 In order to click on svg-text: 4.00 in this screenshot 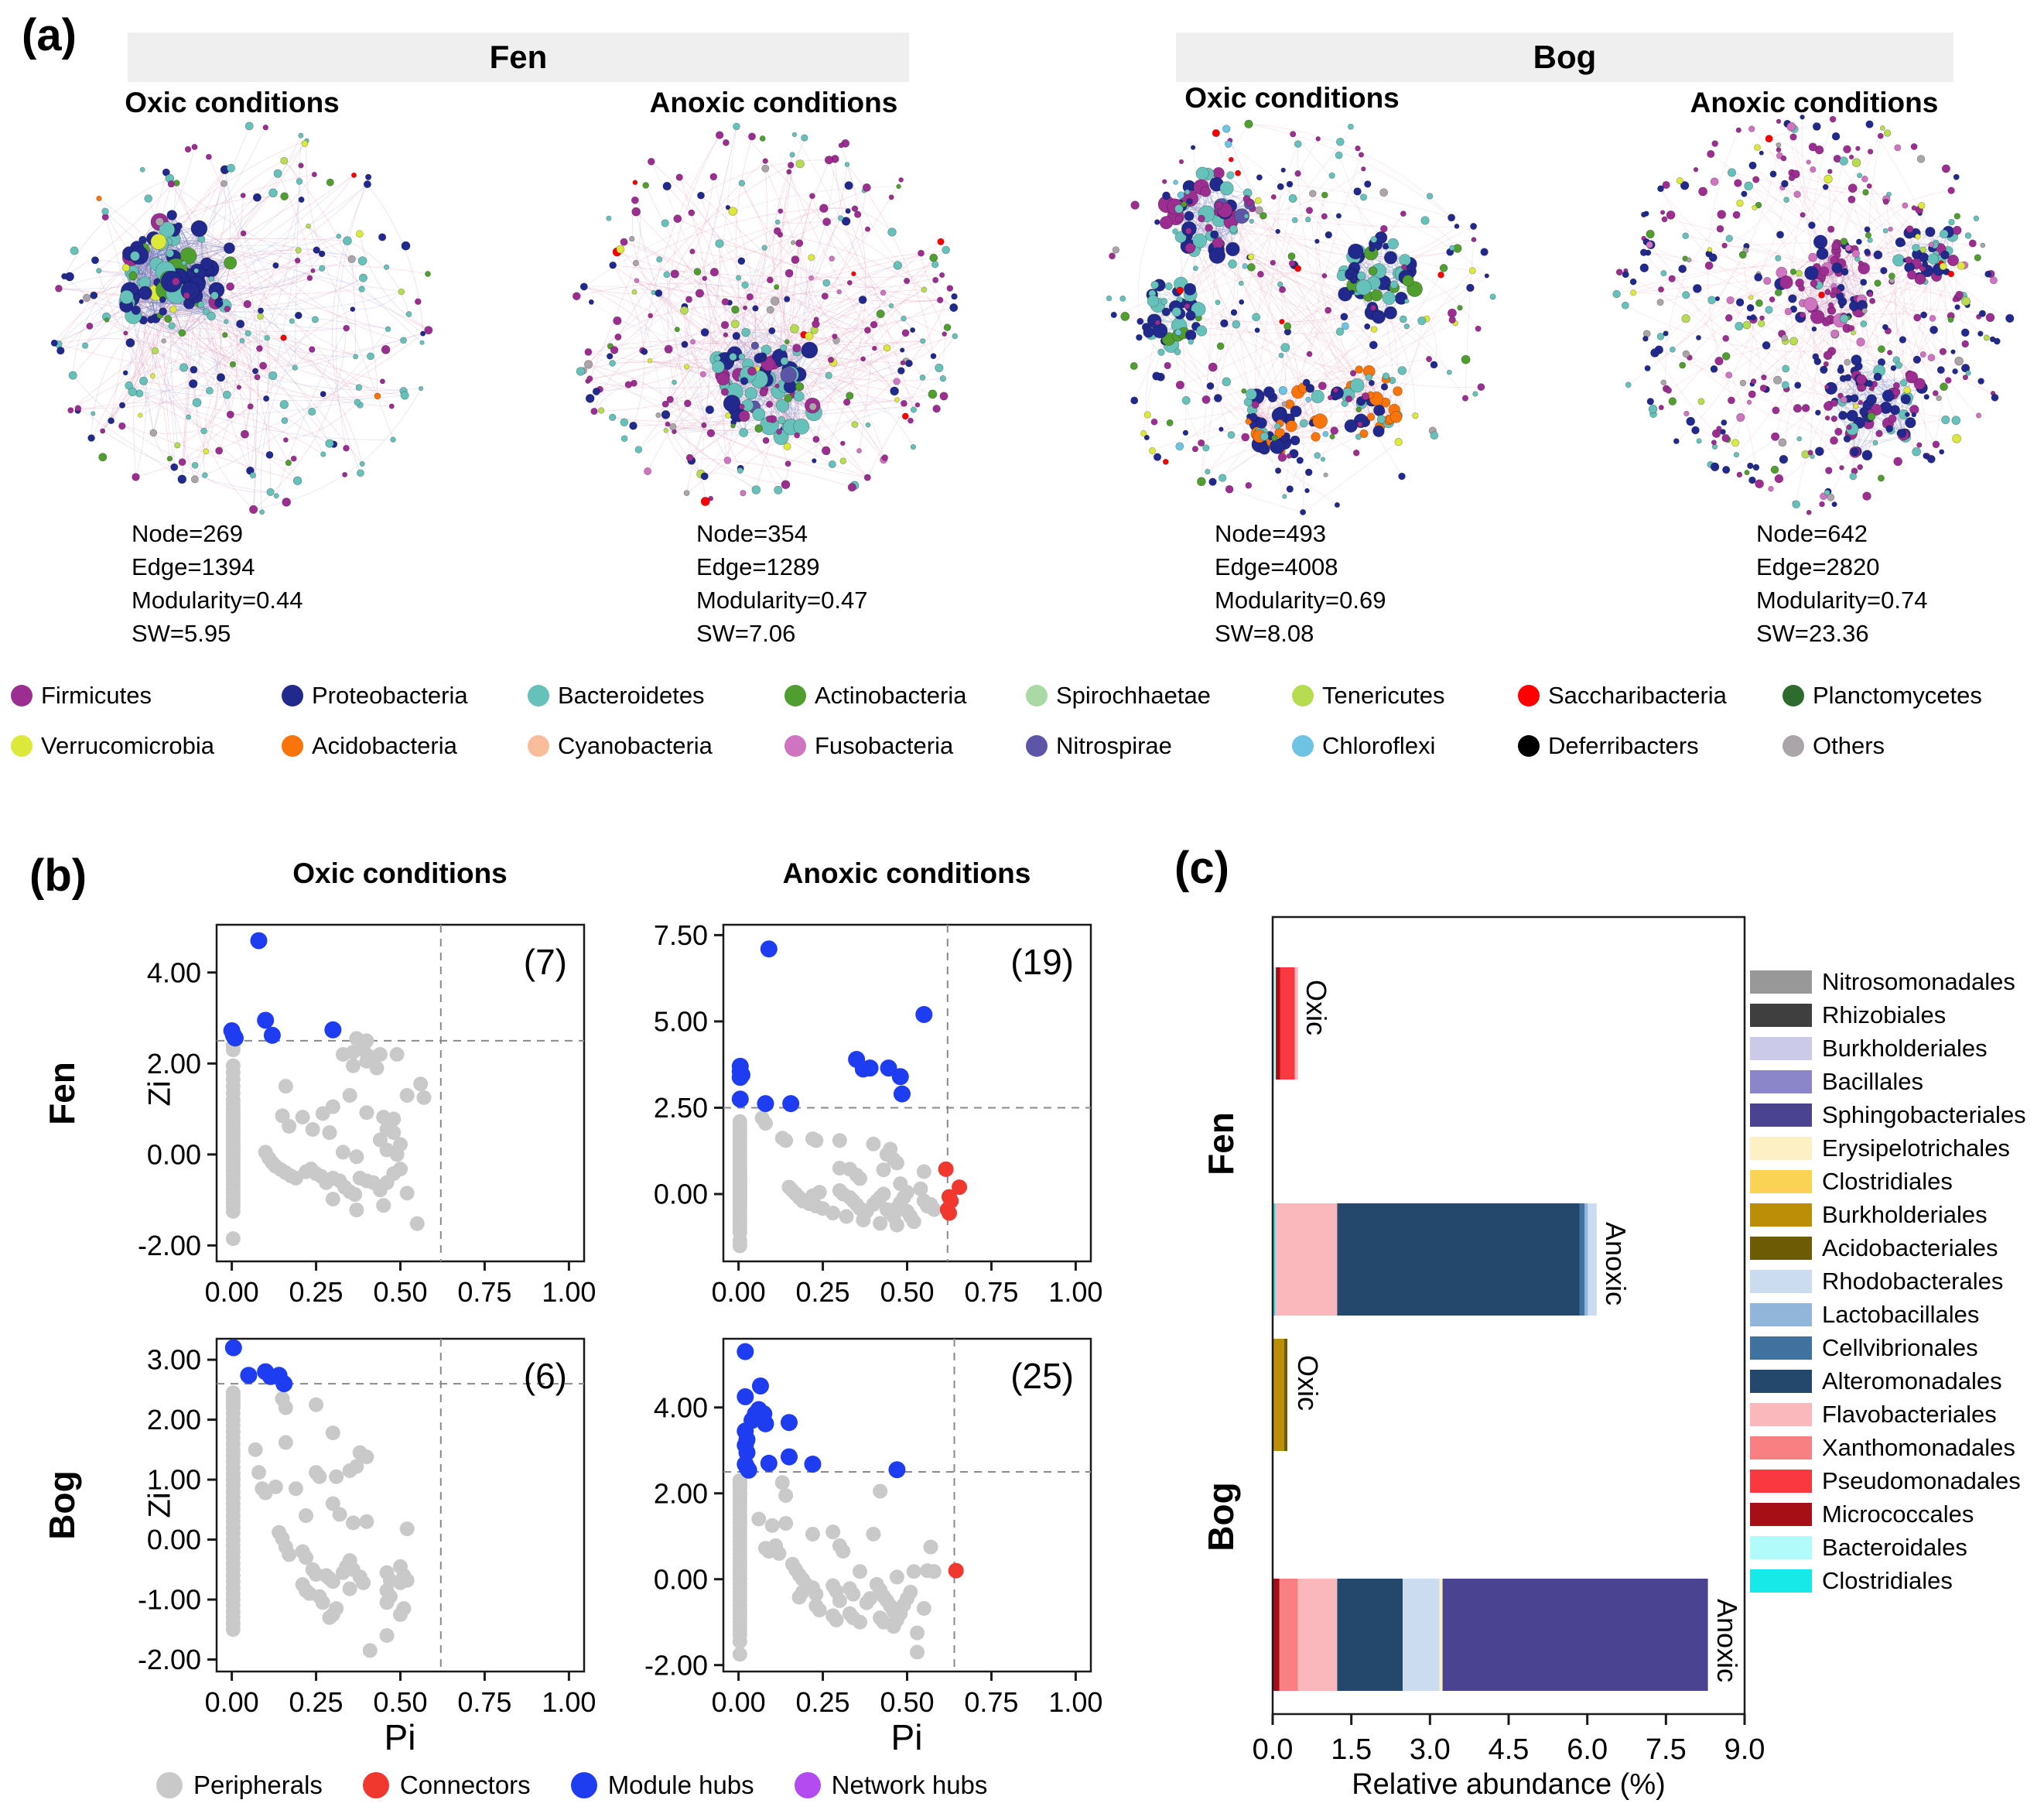, I will do `click(681, 1407)`.